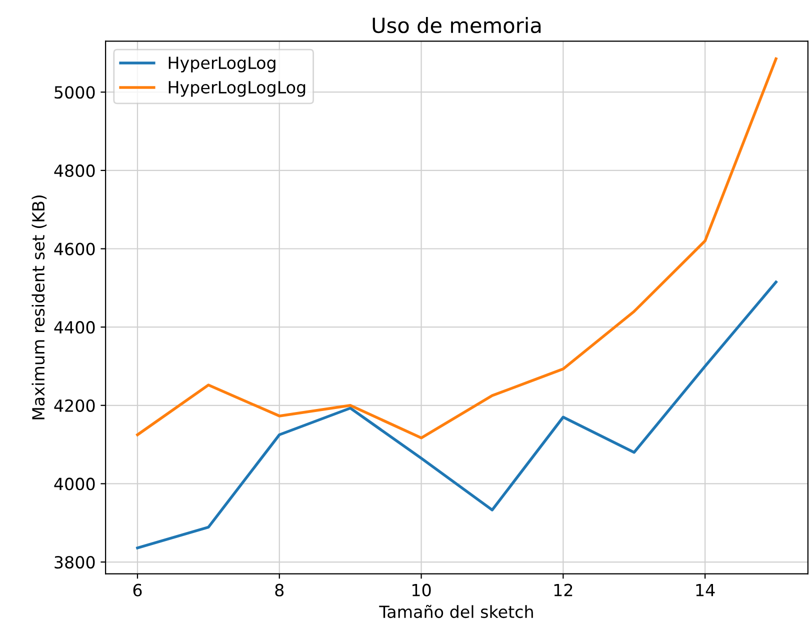  Describe the element at coordinates (39, 308) in the screenshot. I see `y-axis-title: Maximum resident set (KB)` at that location.